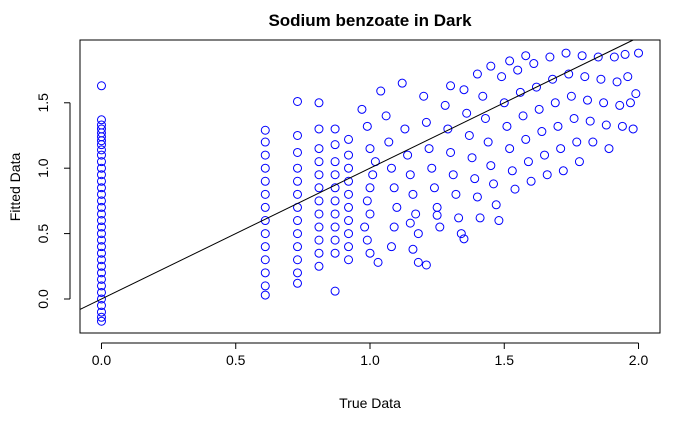 This screenshot has width=700, height=432. I want to click on chart-title: Sodium benzoate in Dark, so click(370, 20).